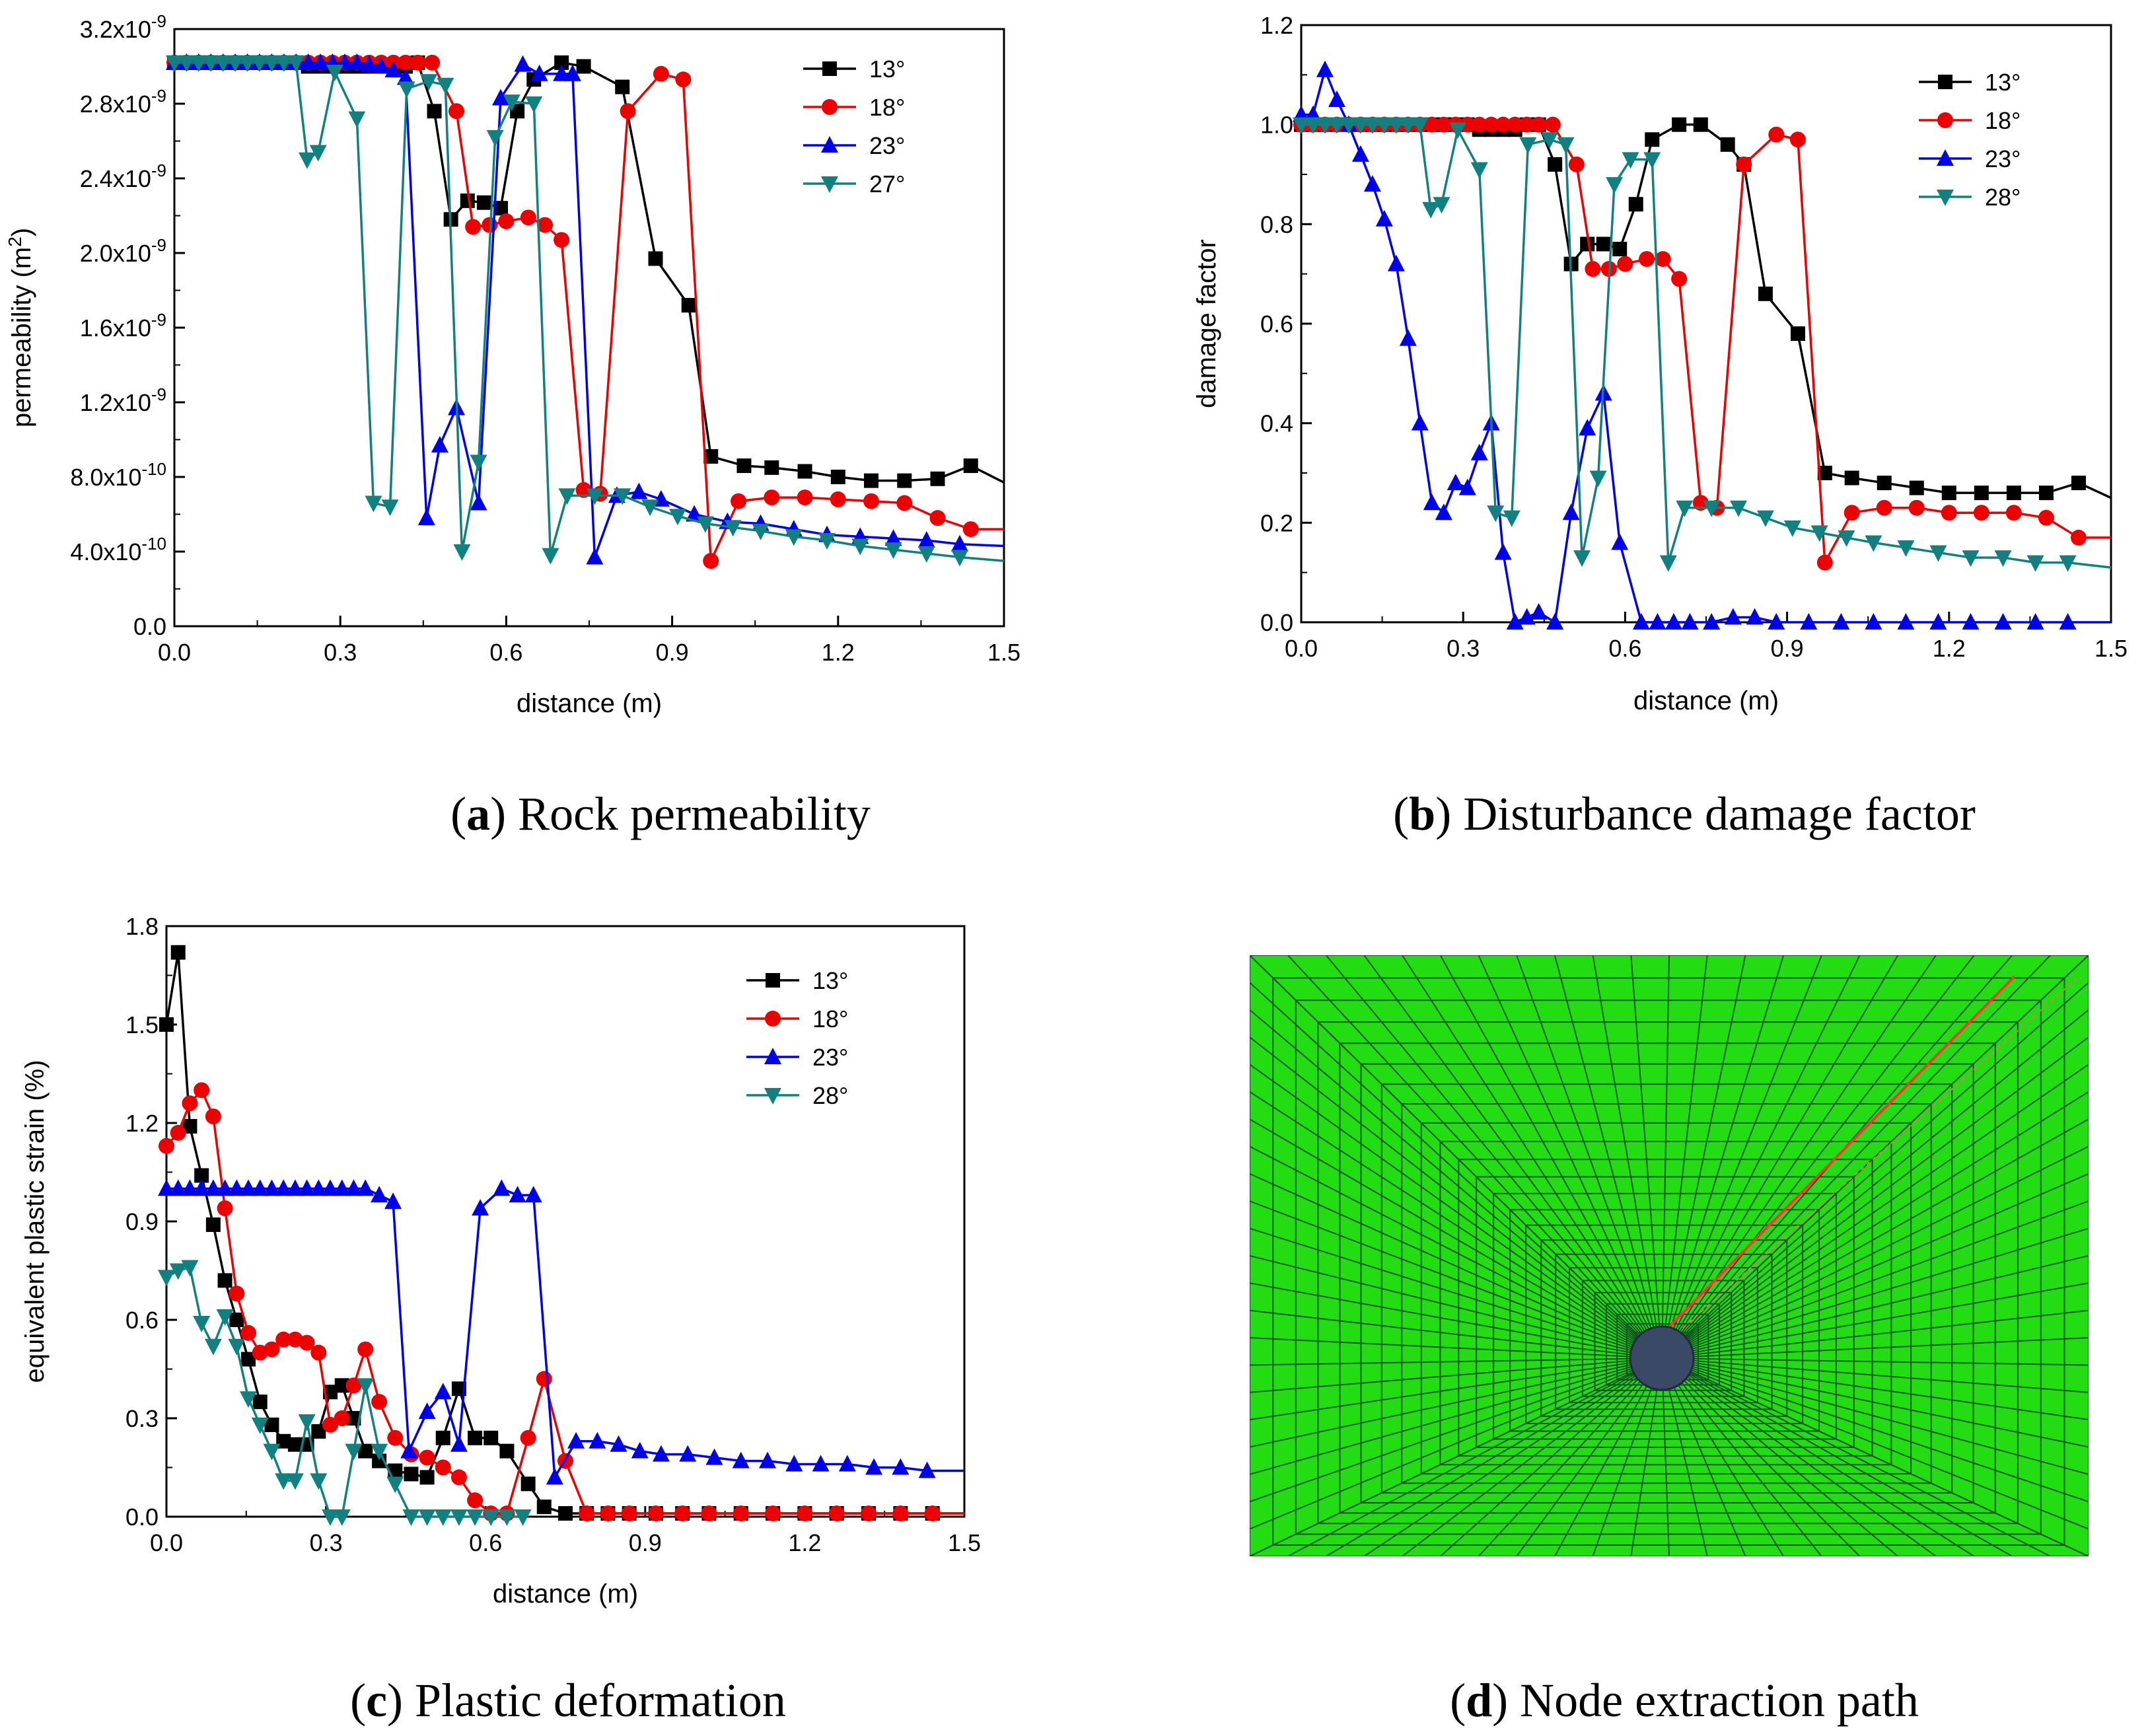 This screenshot has width=2148, height=1736. I want to click on y-tick-label: 0.8, so click(1276, 224).